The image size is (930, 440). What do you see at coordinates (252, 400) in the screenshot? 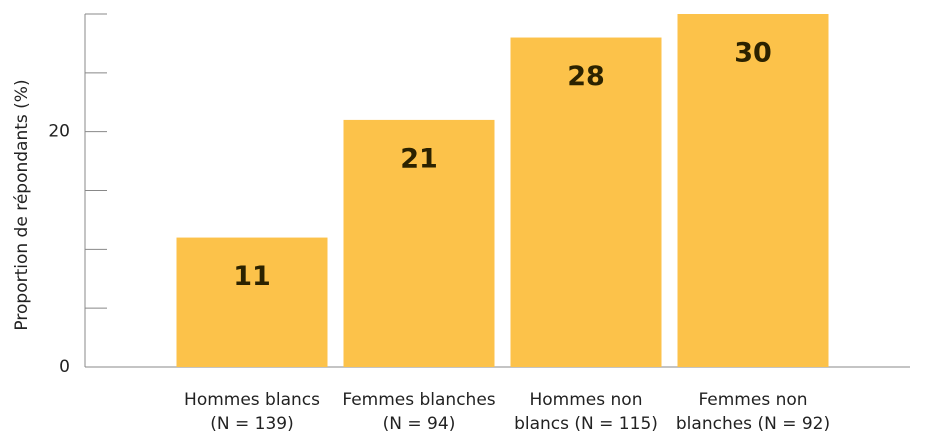
I see `x-tick-label: Hommes blancs` at bounding box center [252, 400].